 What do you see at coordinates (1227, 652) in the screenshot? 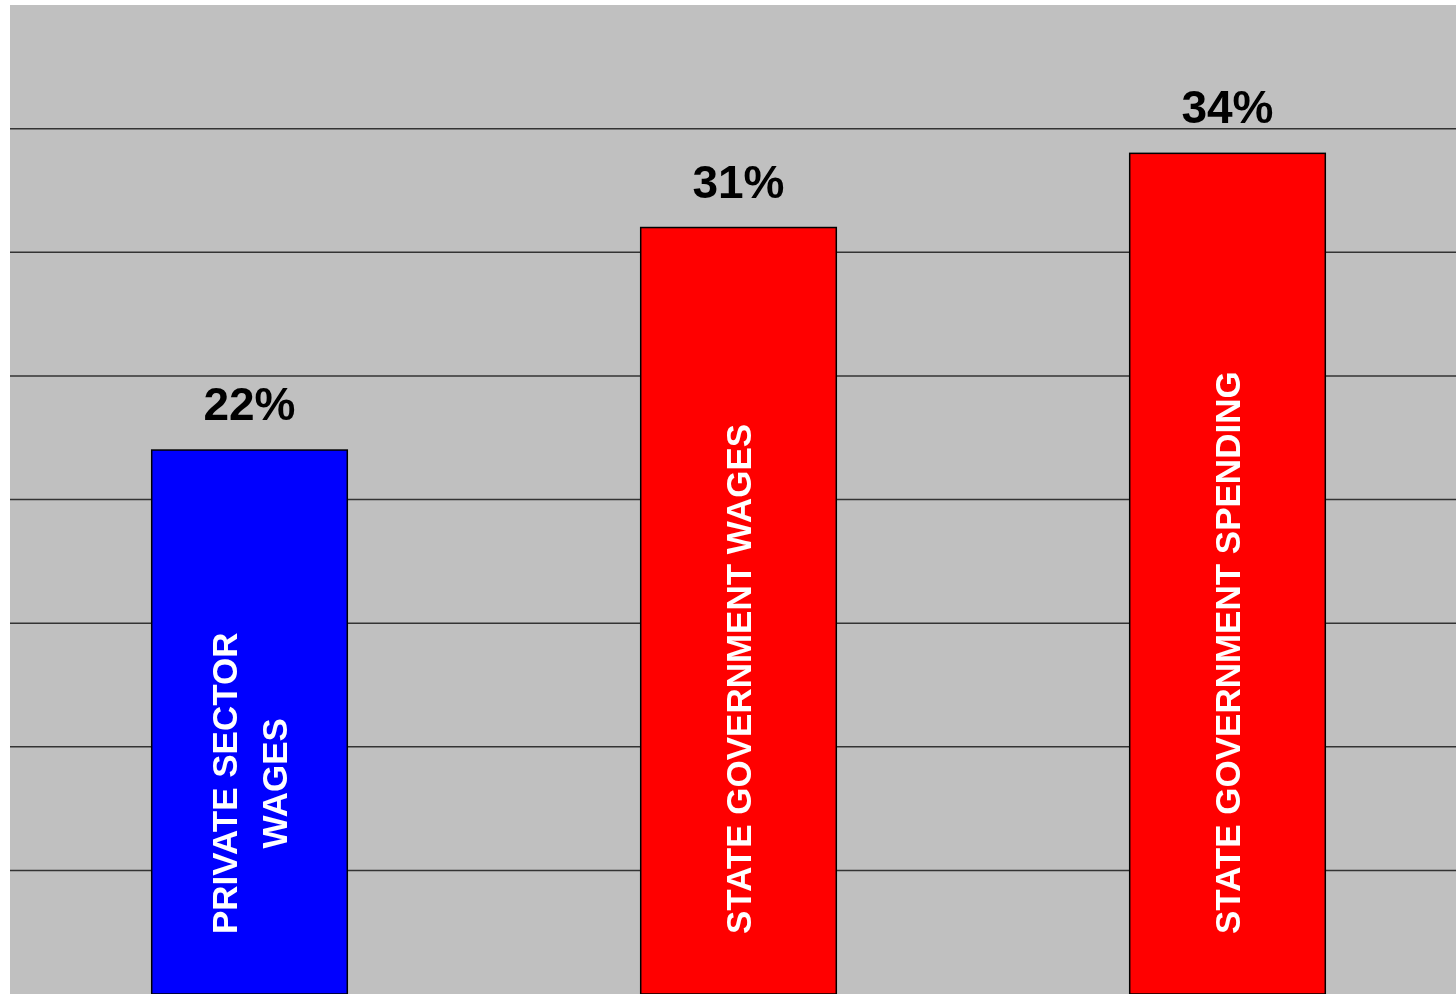
I see `x-tick-label: STATE GOVERNMENT SPENDING` at bounding box center [1227, 652].